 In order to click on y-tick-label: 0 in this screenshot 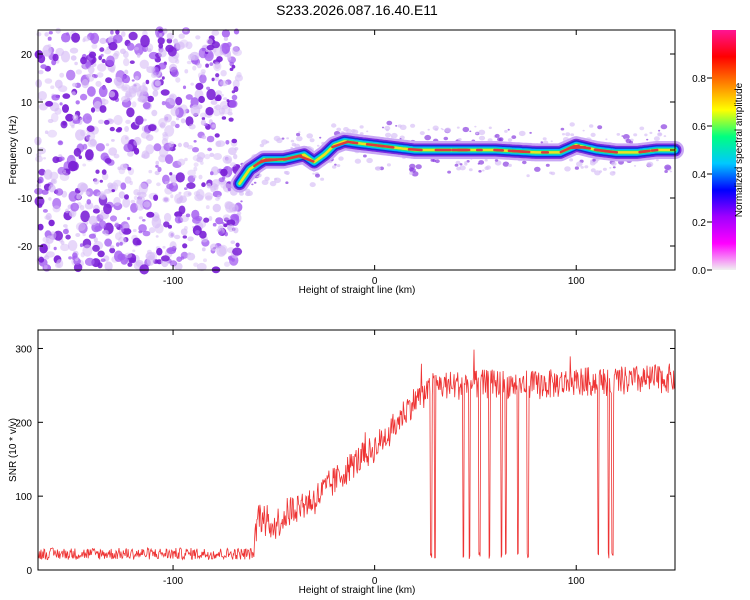, I will do `click(29, 571)`.